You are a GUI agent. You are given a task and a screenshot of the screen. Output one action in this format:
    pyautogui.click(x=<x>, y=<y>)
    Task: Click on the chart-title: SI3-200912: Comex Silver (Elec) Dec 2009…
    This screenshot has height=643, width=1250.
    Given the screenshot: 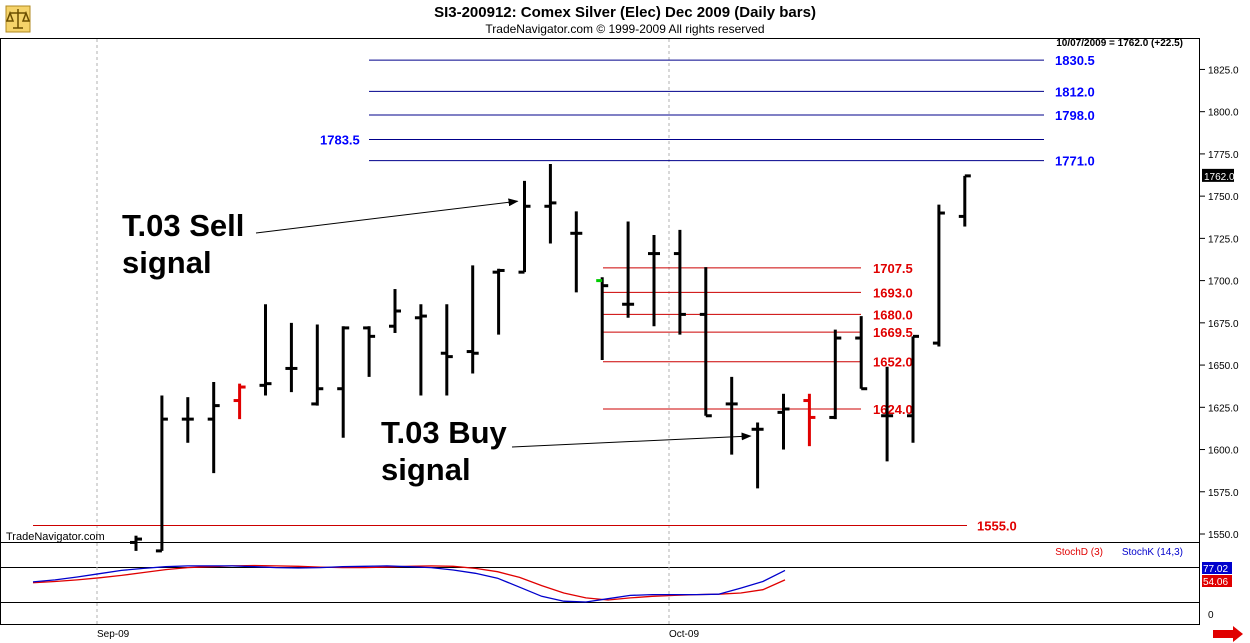 What is the action you would take?
    pyautogui.click(x=625, y=12)
    